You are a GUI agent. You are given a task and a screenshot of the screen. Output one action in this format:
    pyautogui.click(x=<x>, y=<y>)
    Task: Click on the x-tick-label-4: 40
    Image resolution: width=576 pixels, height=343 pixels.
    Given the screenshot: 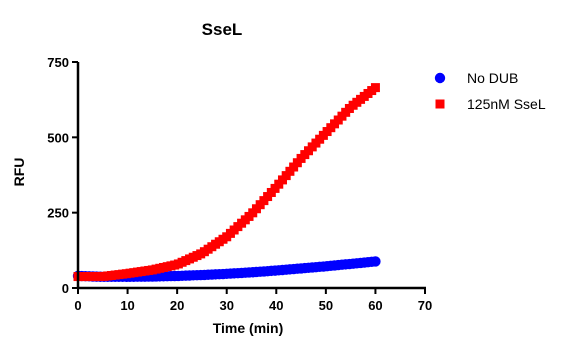 What is the action you would take?
    pyautogui.click(x=276, y=305)
    